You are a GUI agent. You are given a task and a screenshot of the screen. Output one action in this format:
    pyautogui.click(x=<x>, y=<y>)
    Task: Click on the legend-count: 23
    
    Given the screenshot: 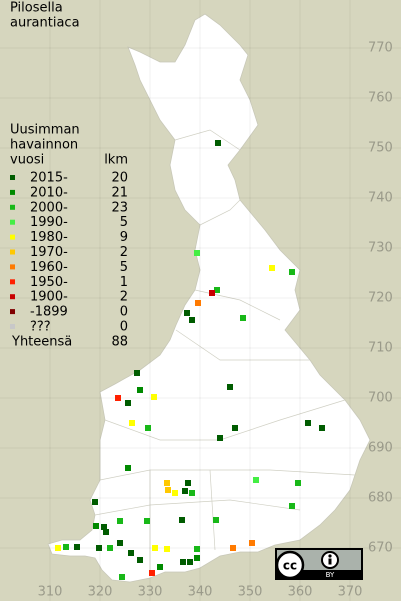 What is the action you would take?
    pyautogui.click(x=119, y=207)
    